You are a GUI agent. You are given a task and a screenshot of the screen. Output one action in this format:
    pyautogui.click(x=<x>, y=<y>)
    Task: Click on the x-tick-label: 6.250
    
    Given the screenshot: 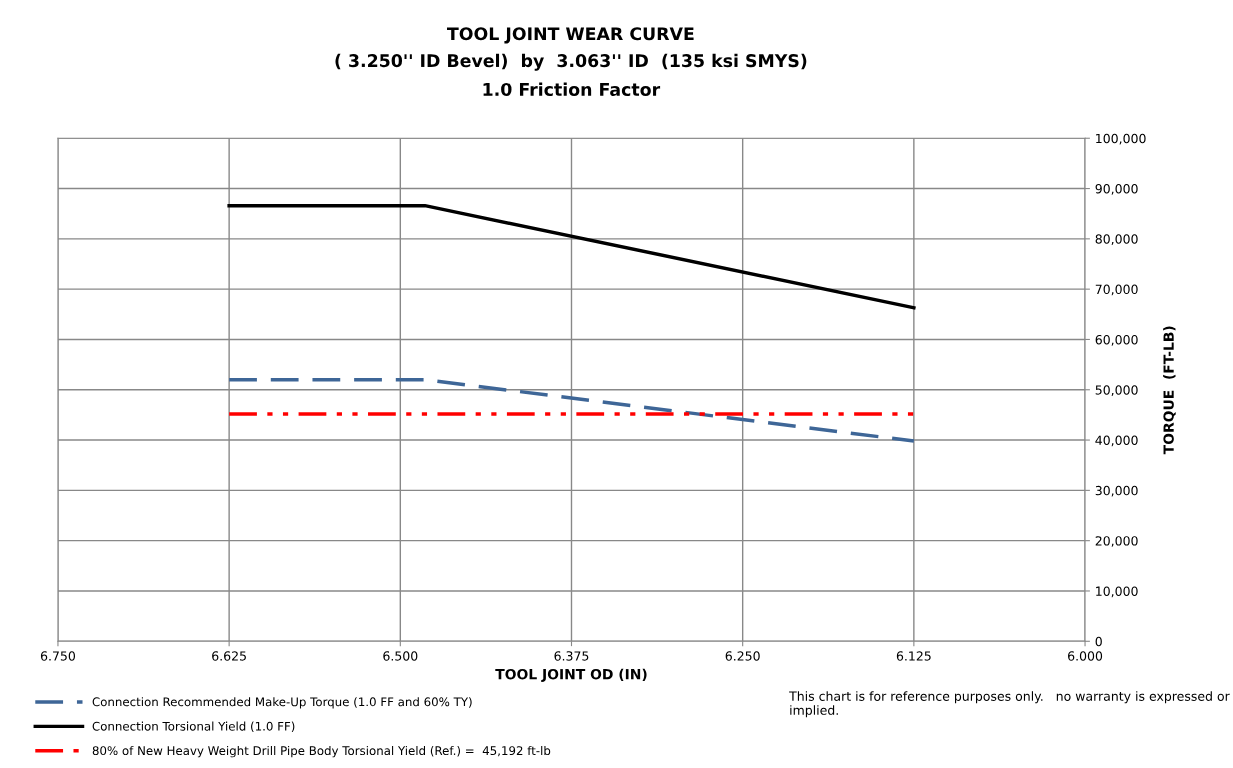 What is the action you would take?
    pyautogui.click(x=742, y=656)
    